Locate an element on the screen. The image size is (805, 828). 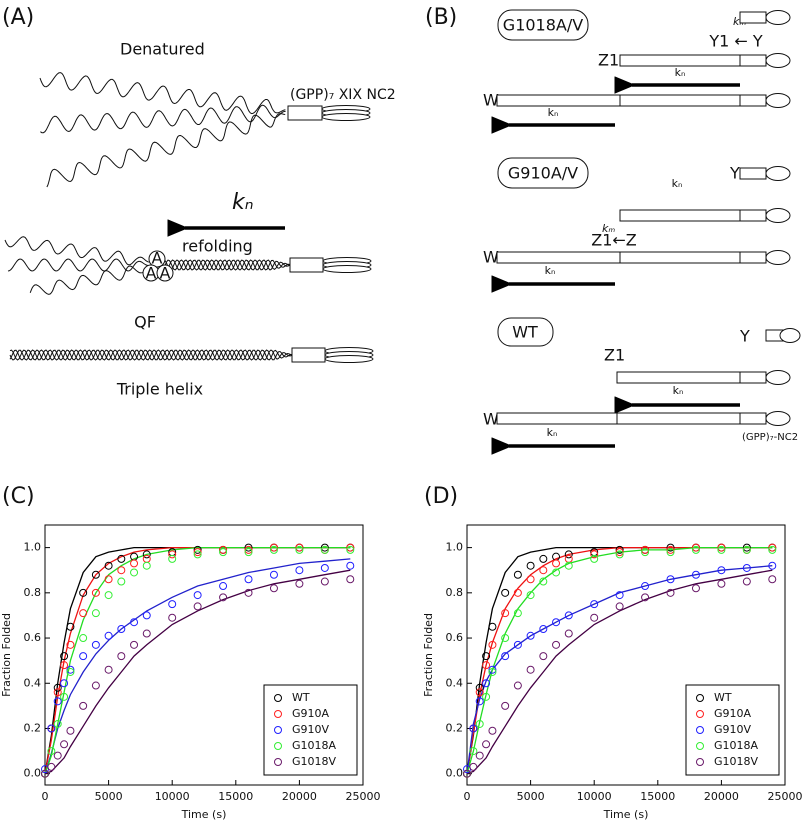
x-axis-label: Time (s) is located at coordinates (204, 814).